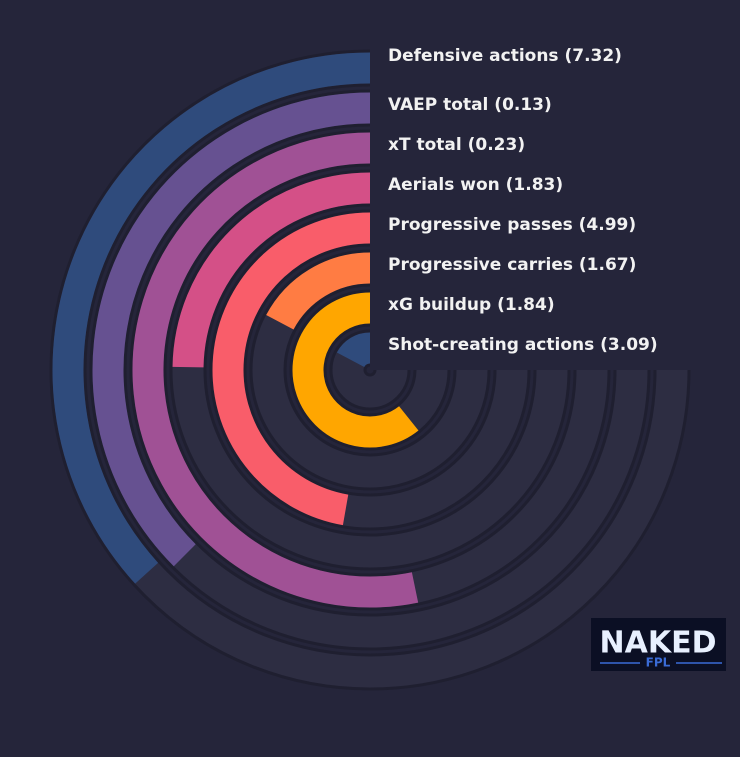  Describe the element at coordinates (523, 345) in the screenshot. I see `bar-label: Shot-creating actions (3.09)` at that location.